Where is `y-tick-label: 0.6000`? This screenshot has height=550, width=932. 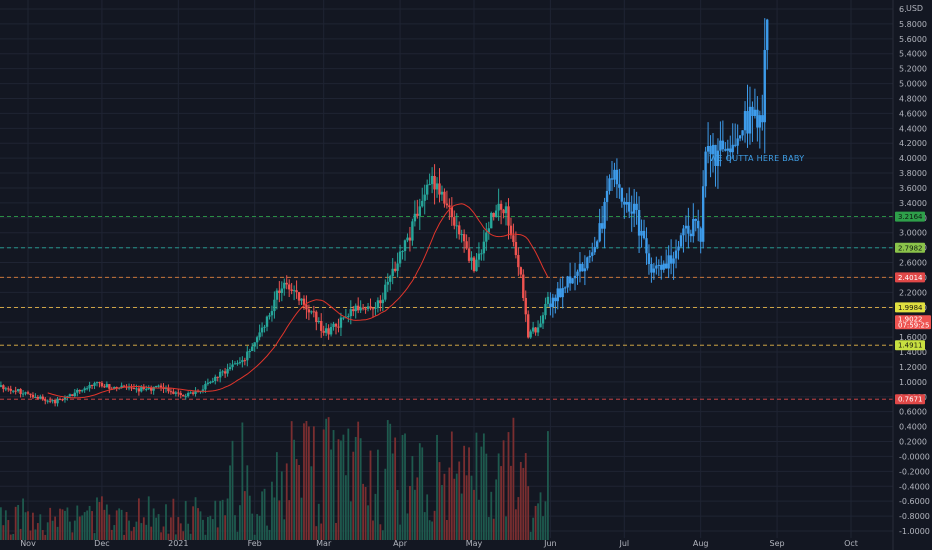 y-tick-label: 0.6000 is located at coordinates (913, 412).